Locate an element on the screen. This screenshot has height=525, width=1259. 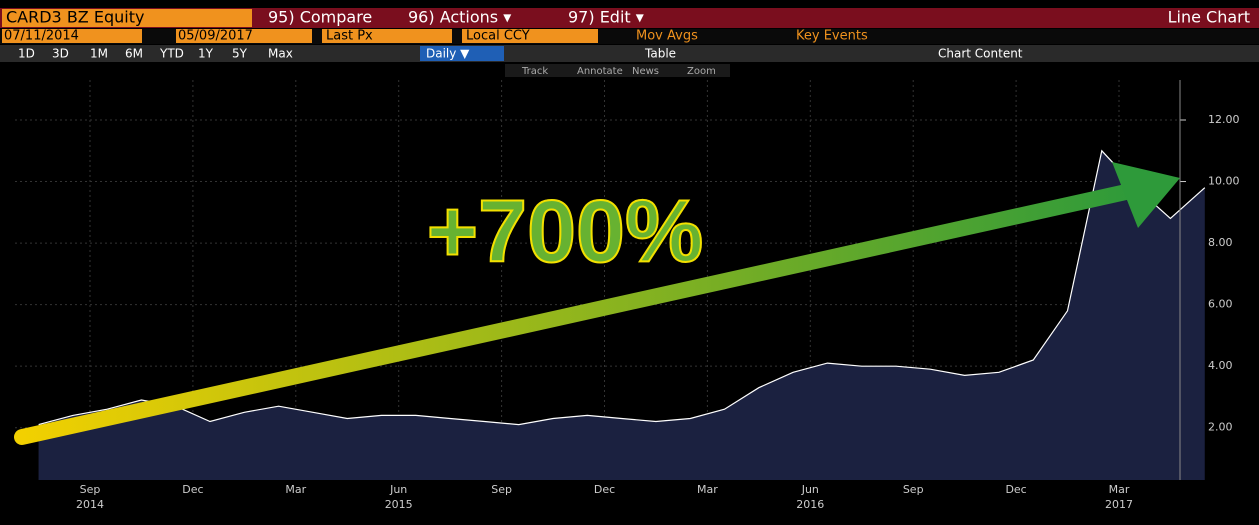
edit: 97) Edit ▾ is located at coordinates (606, 17).